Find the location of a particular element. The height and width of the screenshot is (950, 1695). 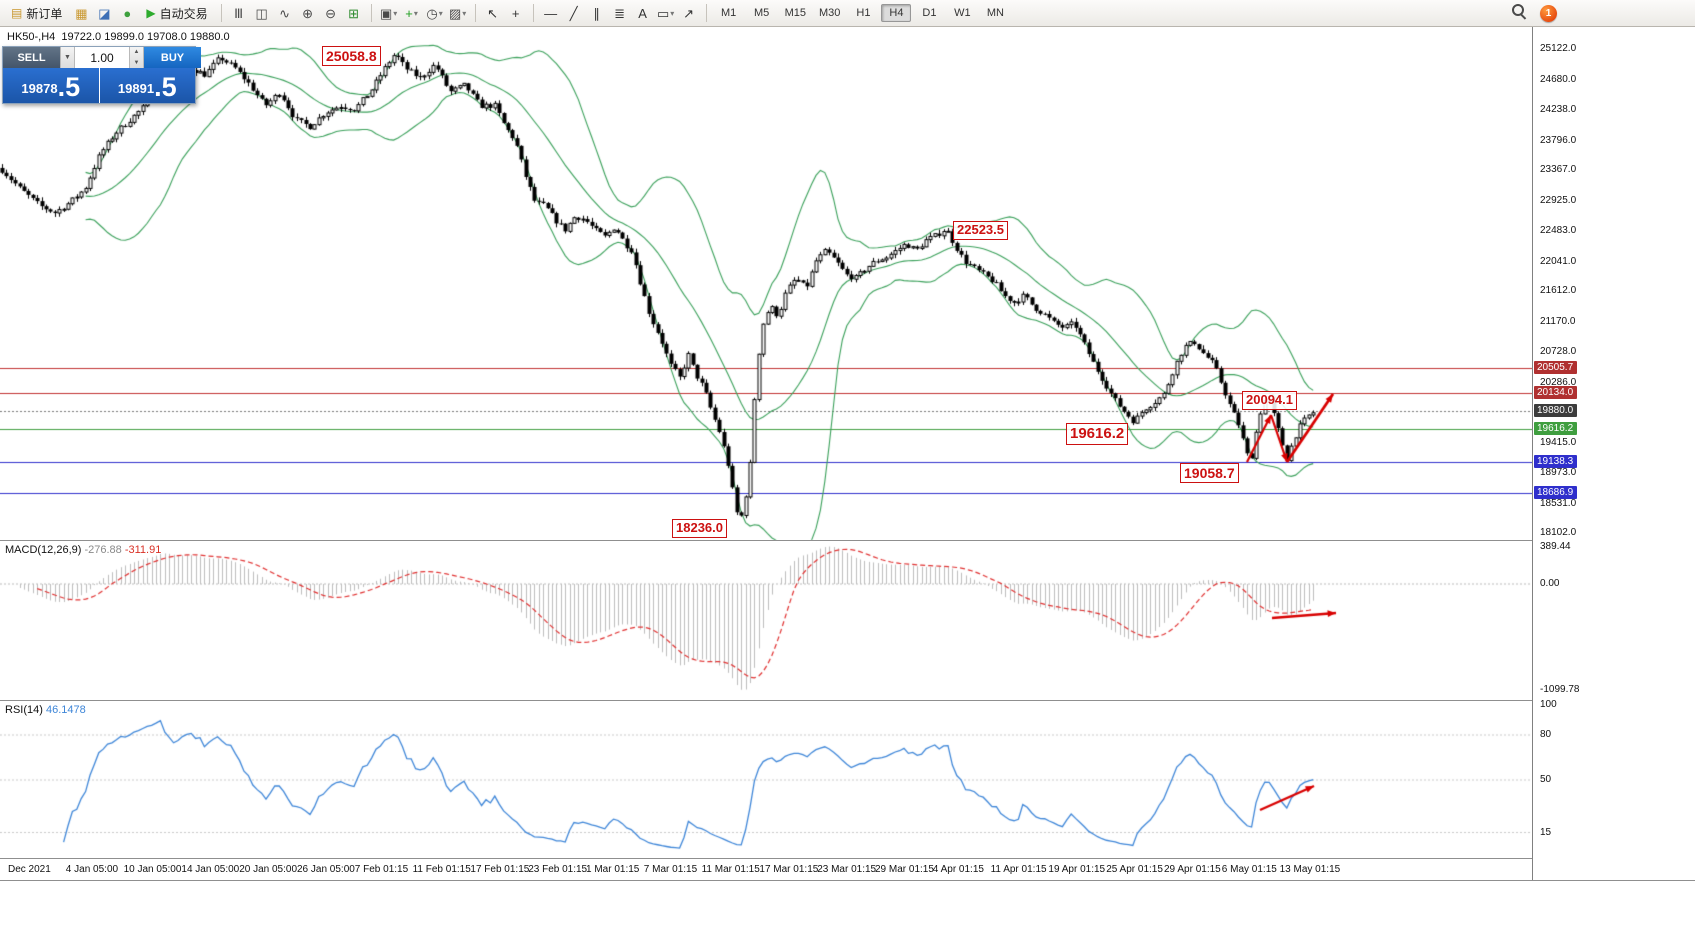

panel-separator-macd is located at coordinates (847, 540).